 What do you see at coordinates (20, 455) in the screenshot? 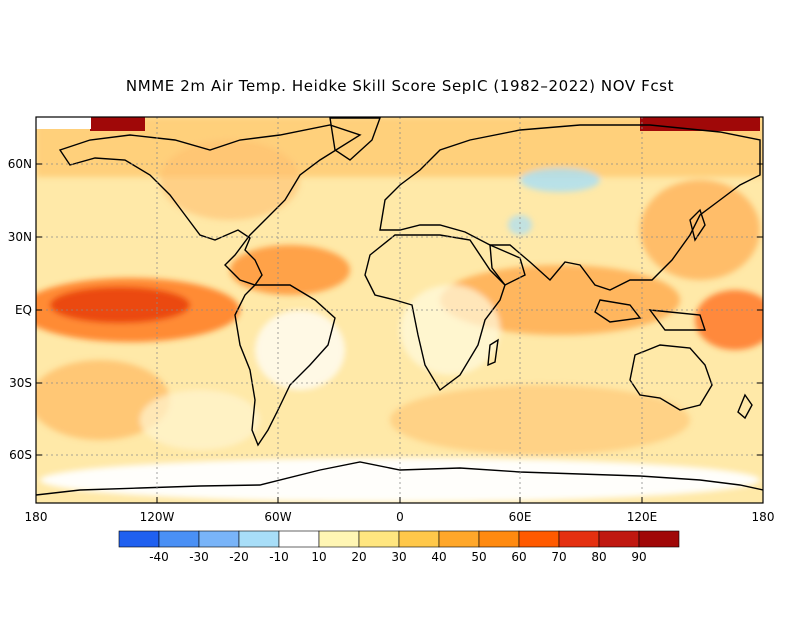
I see `lat-label-60s: 60S` at bounding box center [20, 455].